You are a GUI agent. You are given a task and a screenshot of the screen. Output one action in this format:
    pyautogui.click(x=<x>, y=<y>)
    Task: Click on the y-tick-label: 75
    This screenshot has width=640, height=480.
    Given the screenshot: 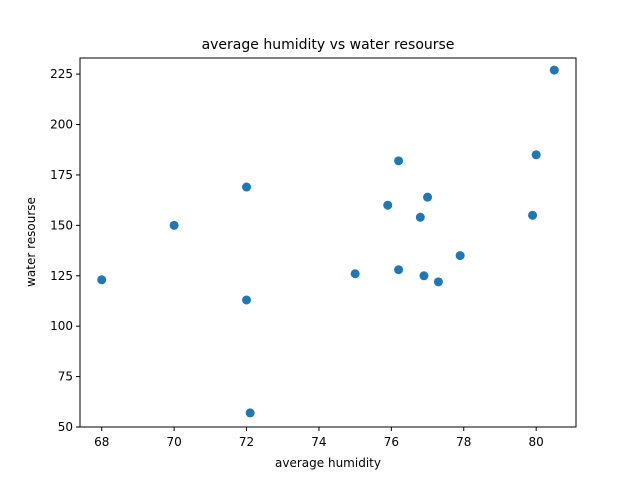 What is the action you would take?
    pyautogui.click(x=65, y=377)
    